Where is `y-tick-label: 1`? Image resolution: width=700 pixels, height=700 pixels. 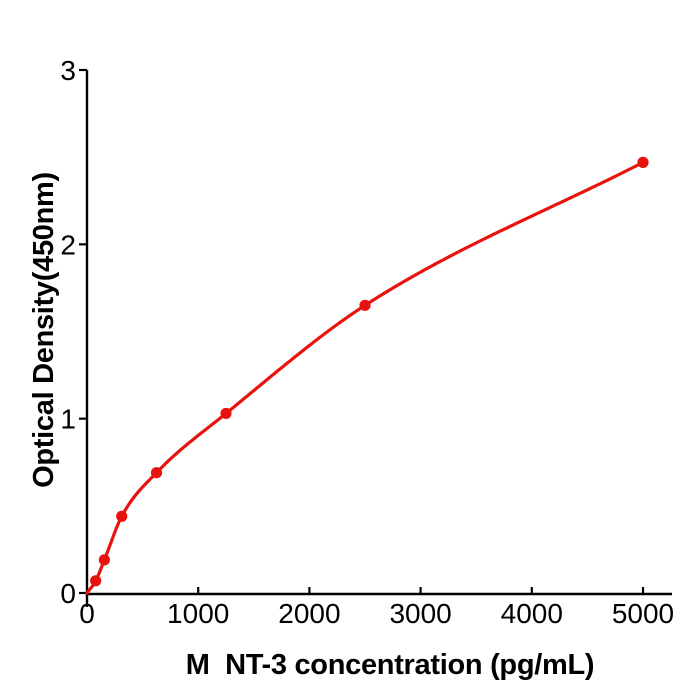 y-tick-label: 1 is located at coordinates (68, 419).